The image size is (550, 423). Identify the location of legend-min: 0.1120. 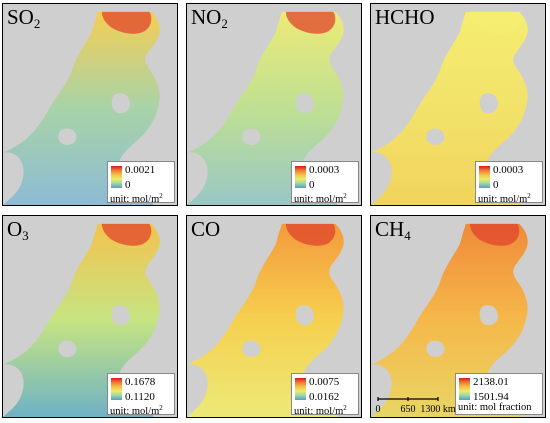
(140, 397).